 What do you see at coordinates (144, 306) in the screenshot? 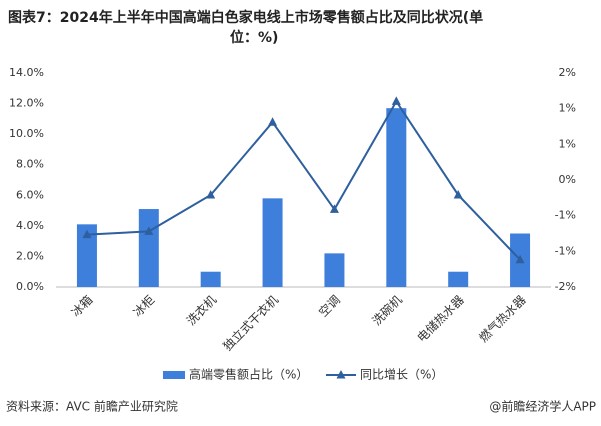
I see `x-tick-label: 冰柜` at bounding box center [144, 306].